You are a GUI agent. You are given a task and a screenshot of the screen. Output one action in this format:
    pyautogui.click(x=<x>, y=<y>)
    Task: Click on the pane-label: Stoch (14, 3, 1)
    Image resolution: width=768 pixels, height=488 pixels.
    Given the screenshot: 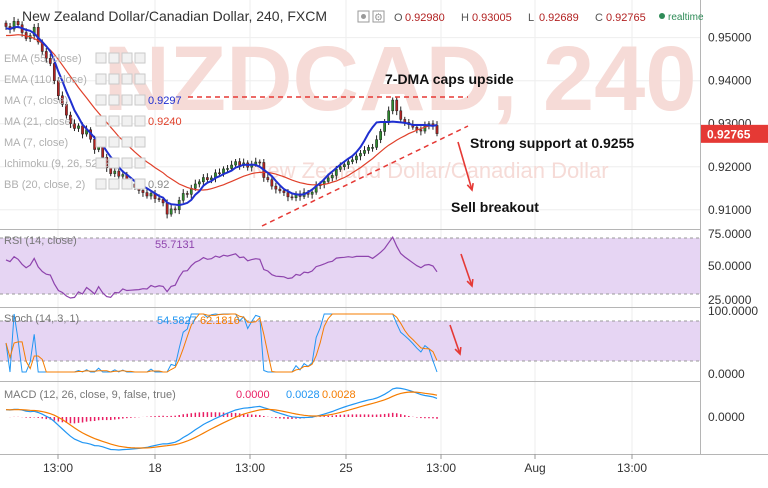 What is the action you would take?
    pyautogui.click(x=41, y=319)
    